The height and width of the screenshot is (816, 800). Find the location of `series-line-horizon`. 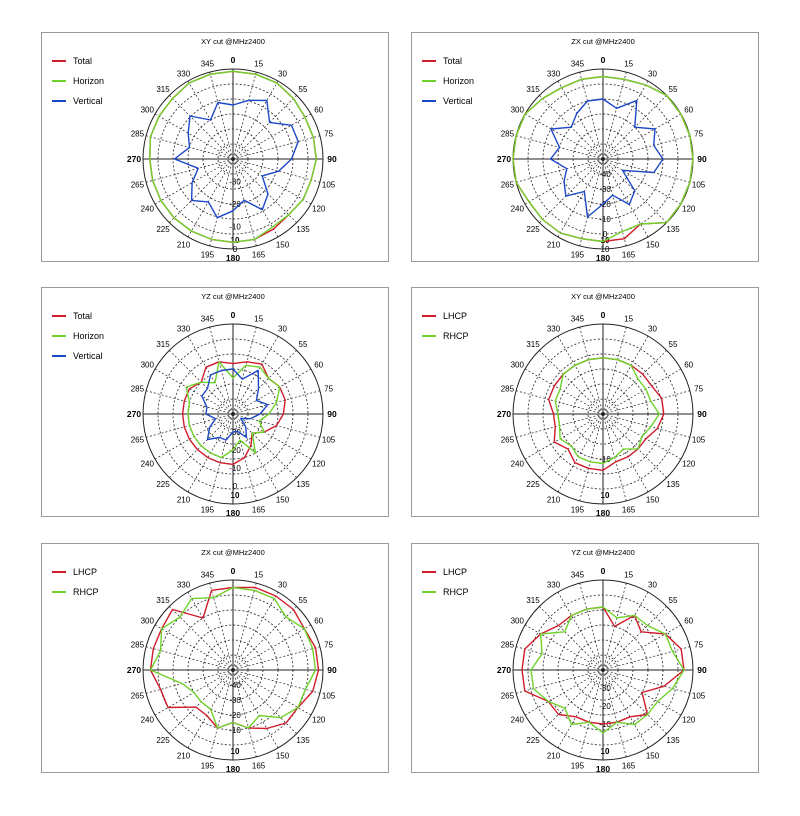

series-line-horizon is located at coordinates (233, 410).